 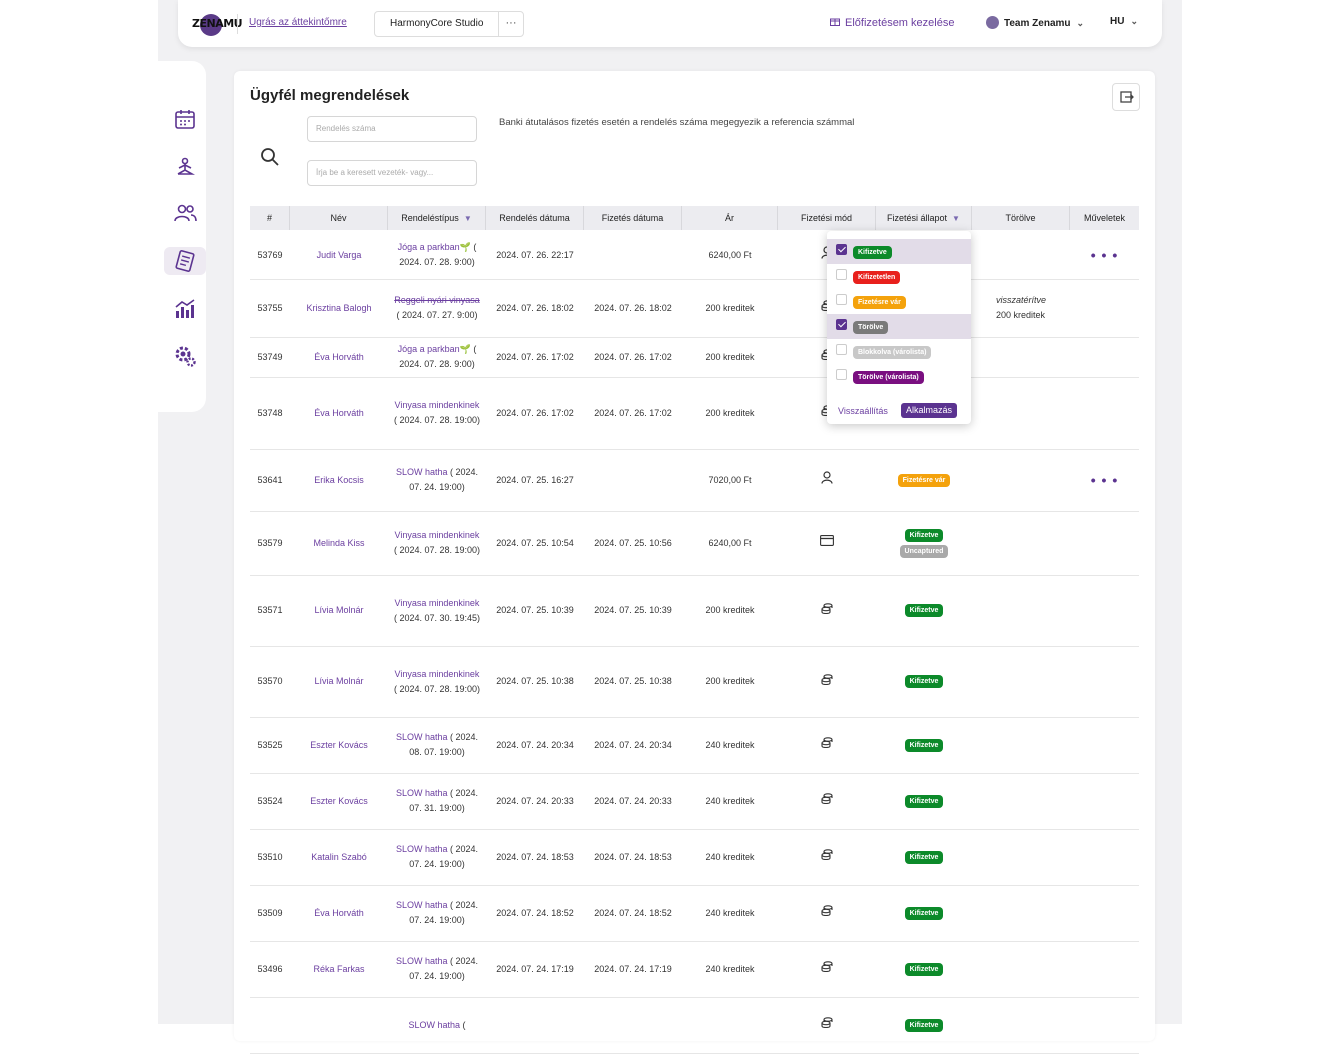 What do you see at coordinates (535, 681) in the screenshot?
I see `order-date-cell: 2024. 07. 25. 10:38` at bounding box center [535, 681].